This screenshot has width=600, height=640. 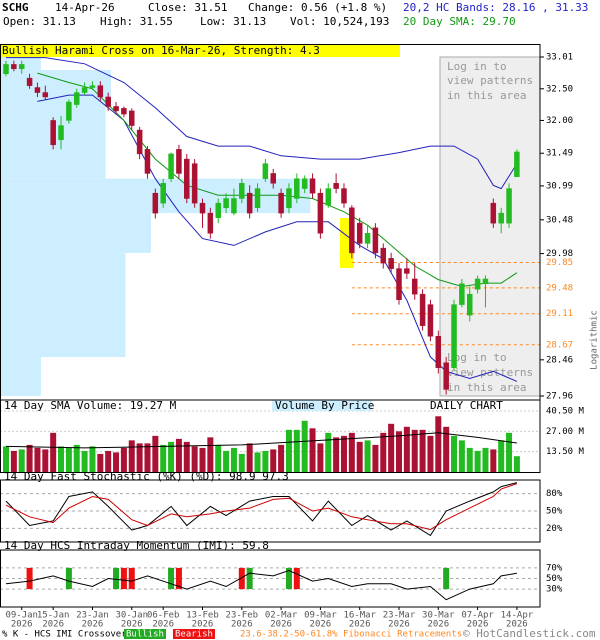 I want to click on x-tick-label: 13-Feb, so click(x=202, y=616).